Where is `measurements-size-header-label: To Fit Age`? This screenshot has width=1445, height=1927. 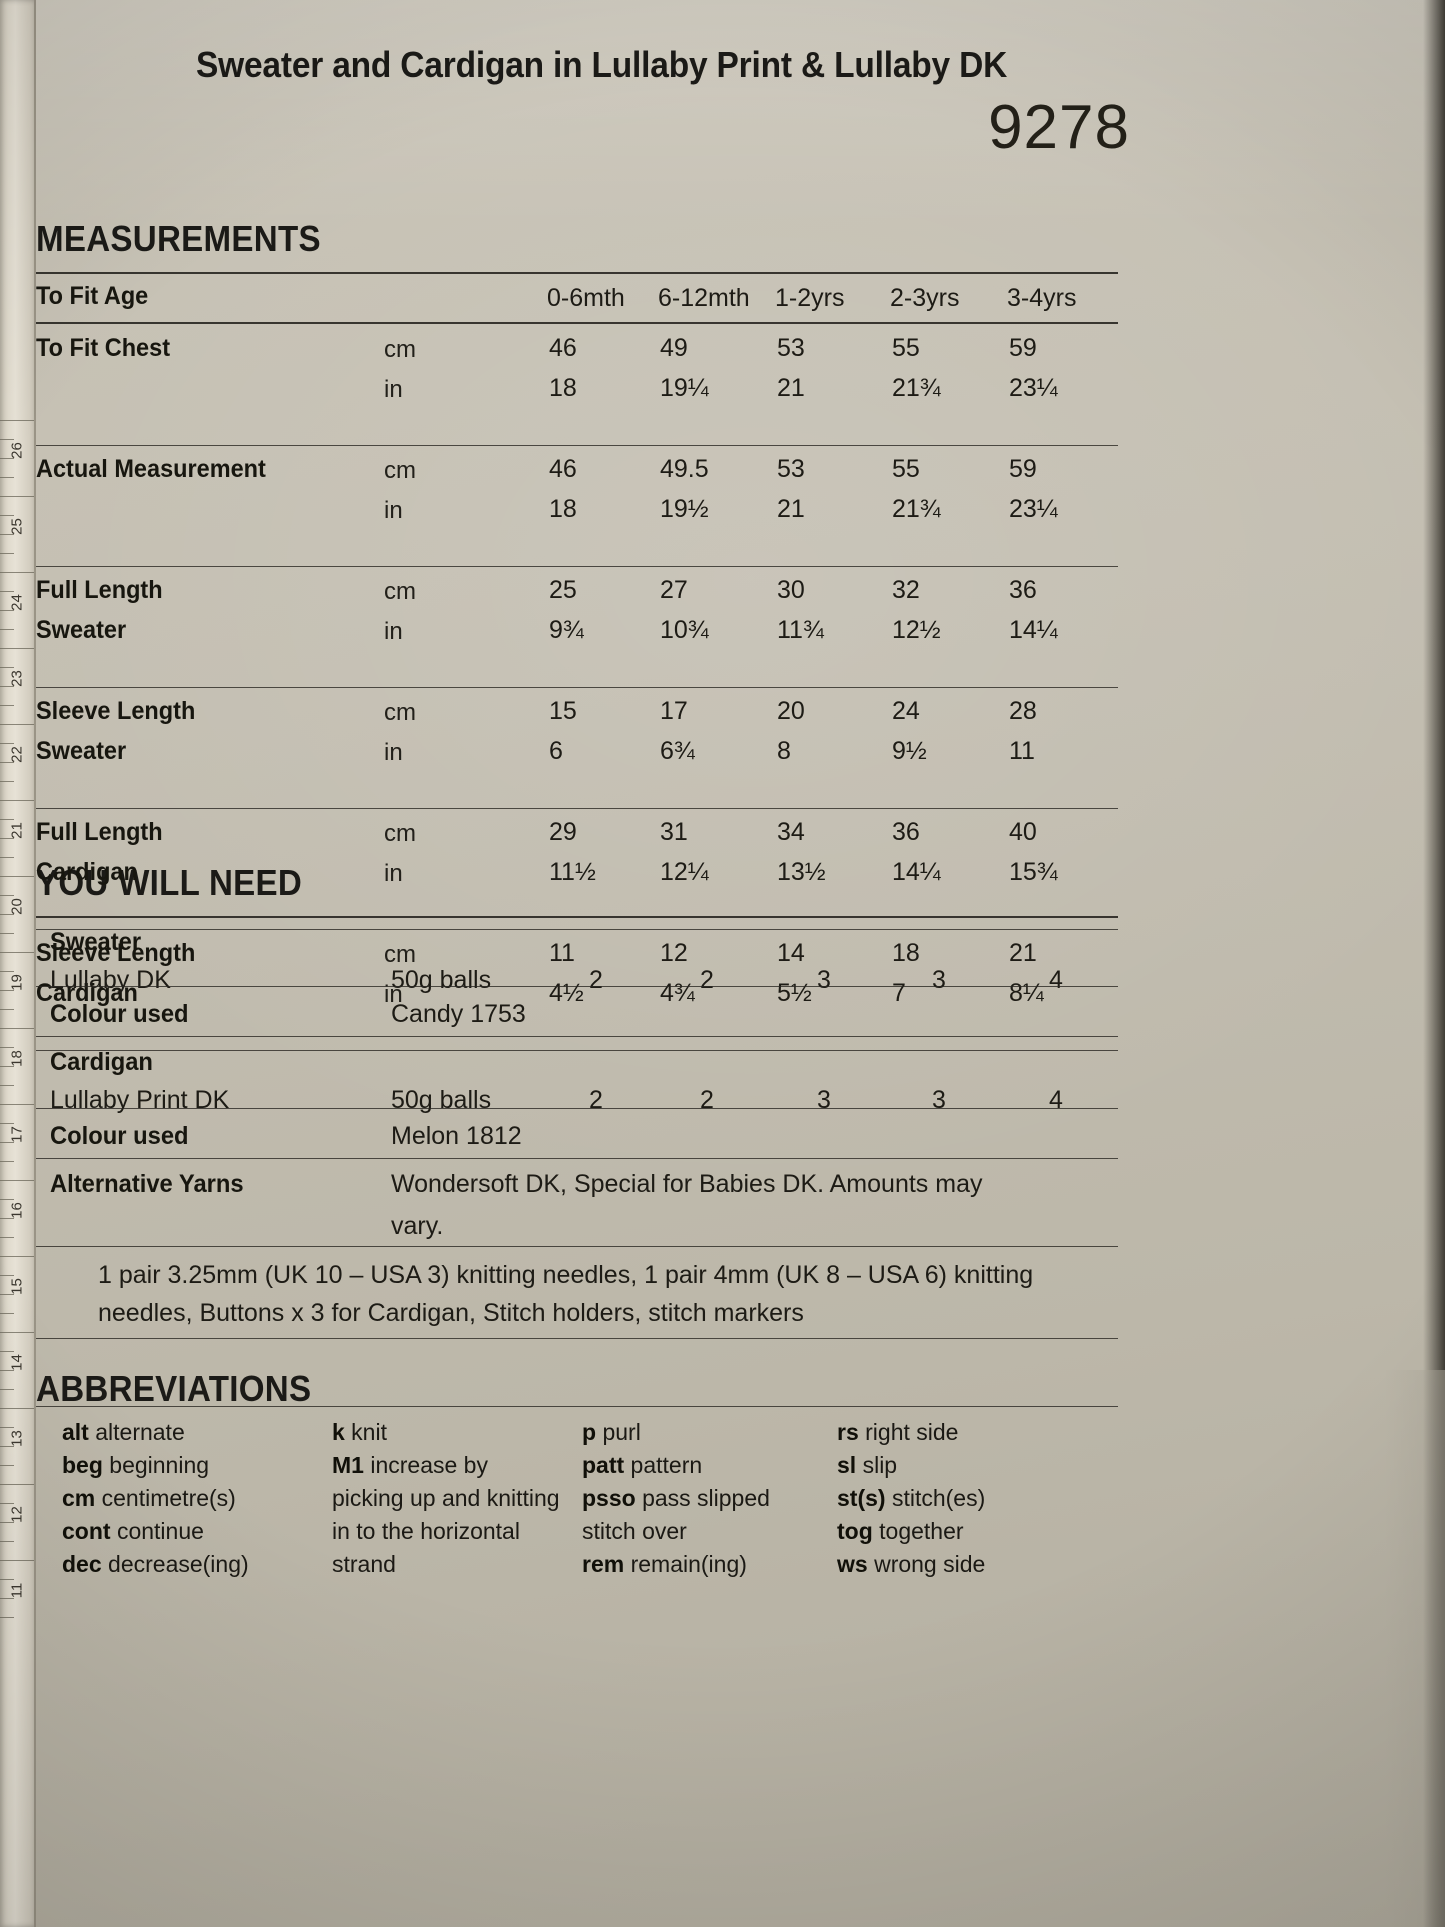 measurements-size-header-label: To Fit Age is located at coordinates (92, 296).